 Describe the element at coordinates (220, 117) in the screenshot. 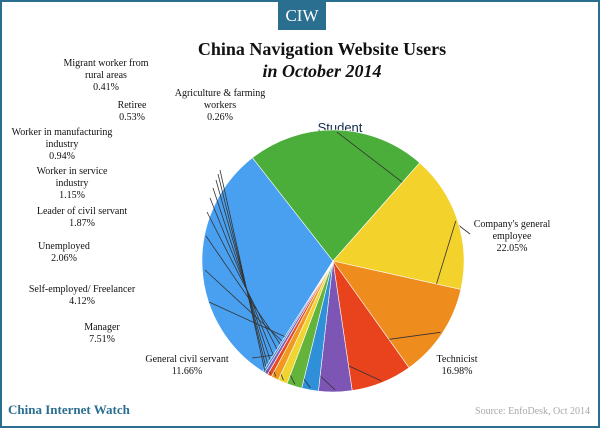

I see `slice-label-value: 0.26%` at that location.